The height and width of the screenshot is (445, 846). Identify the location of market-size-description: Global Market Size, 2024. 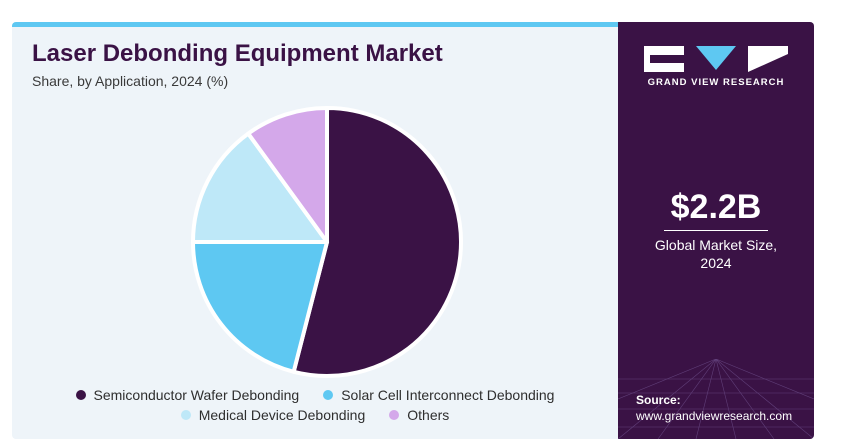
(716, 254).